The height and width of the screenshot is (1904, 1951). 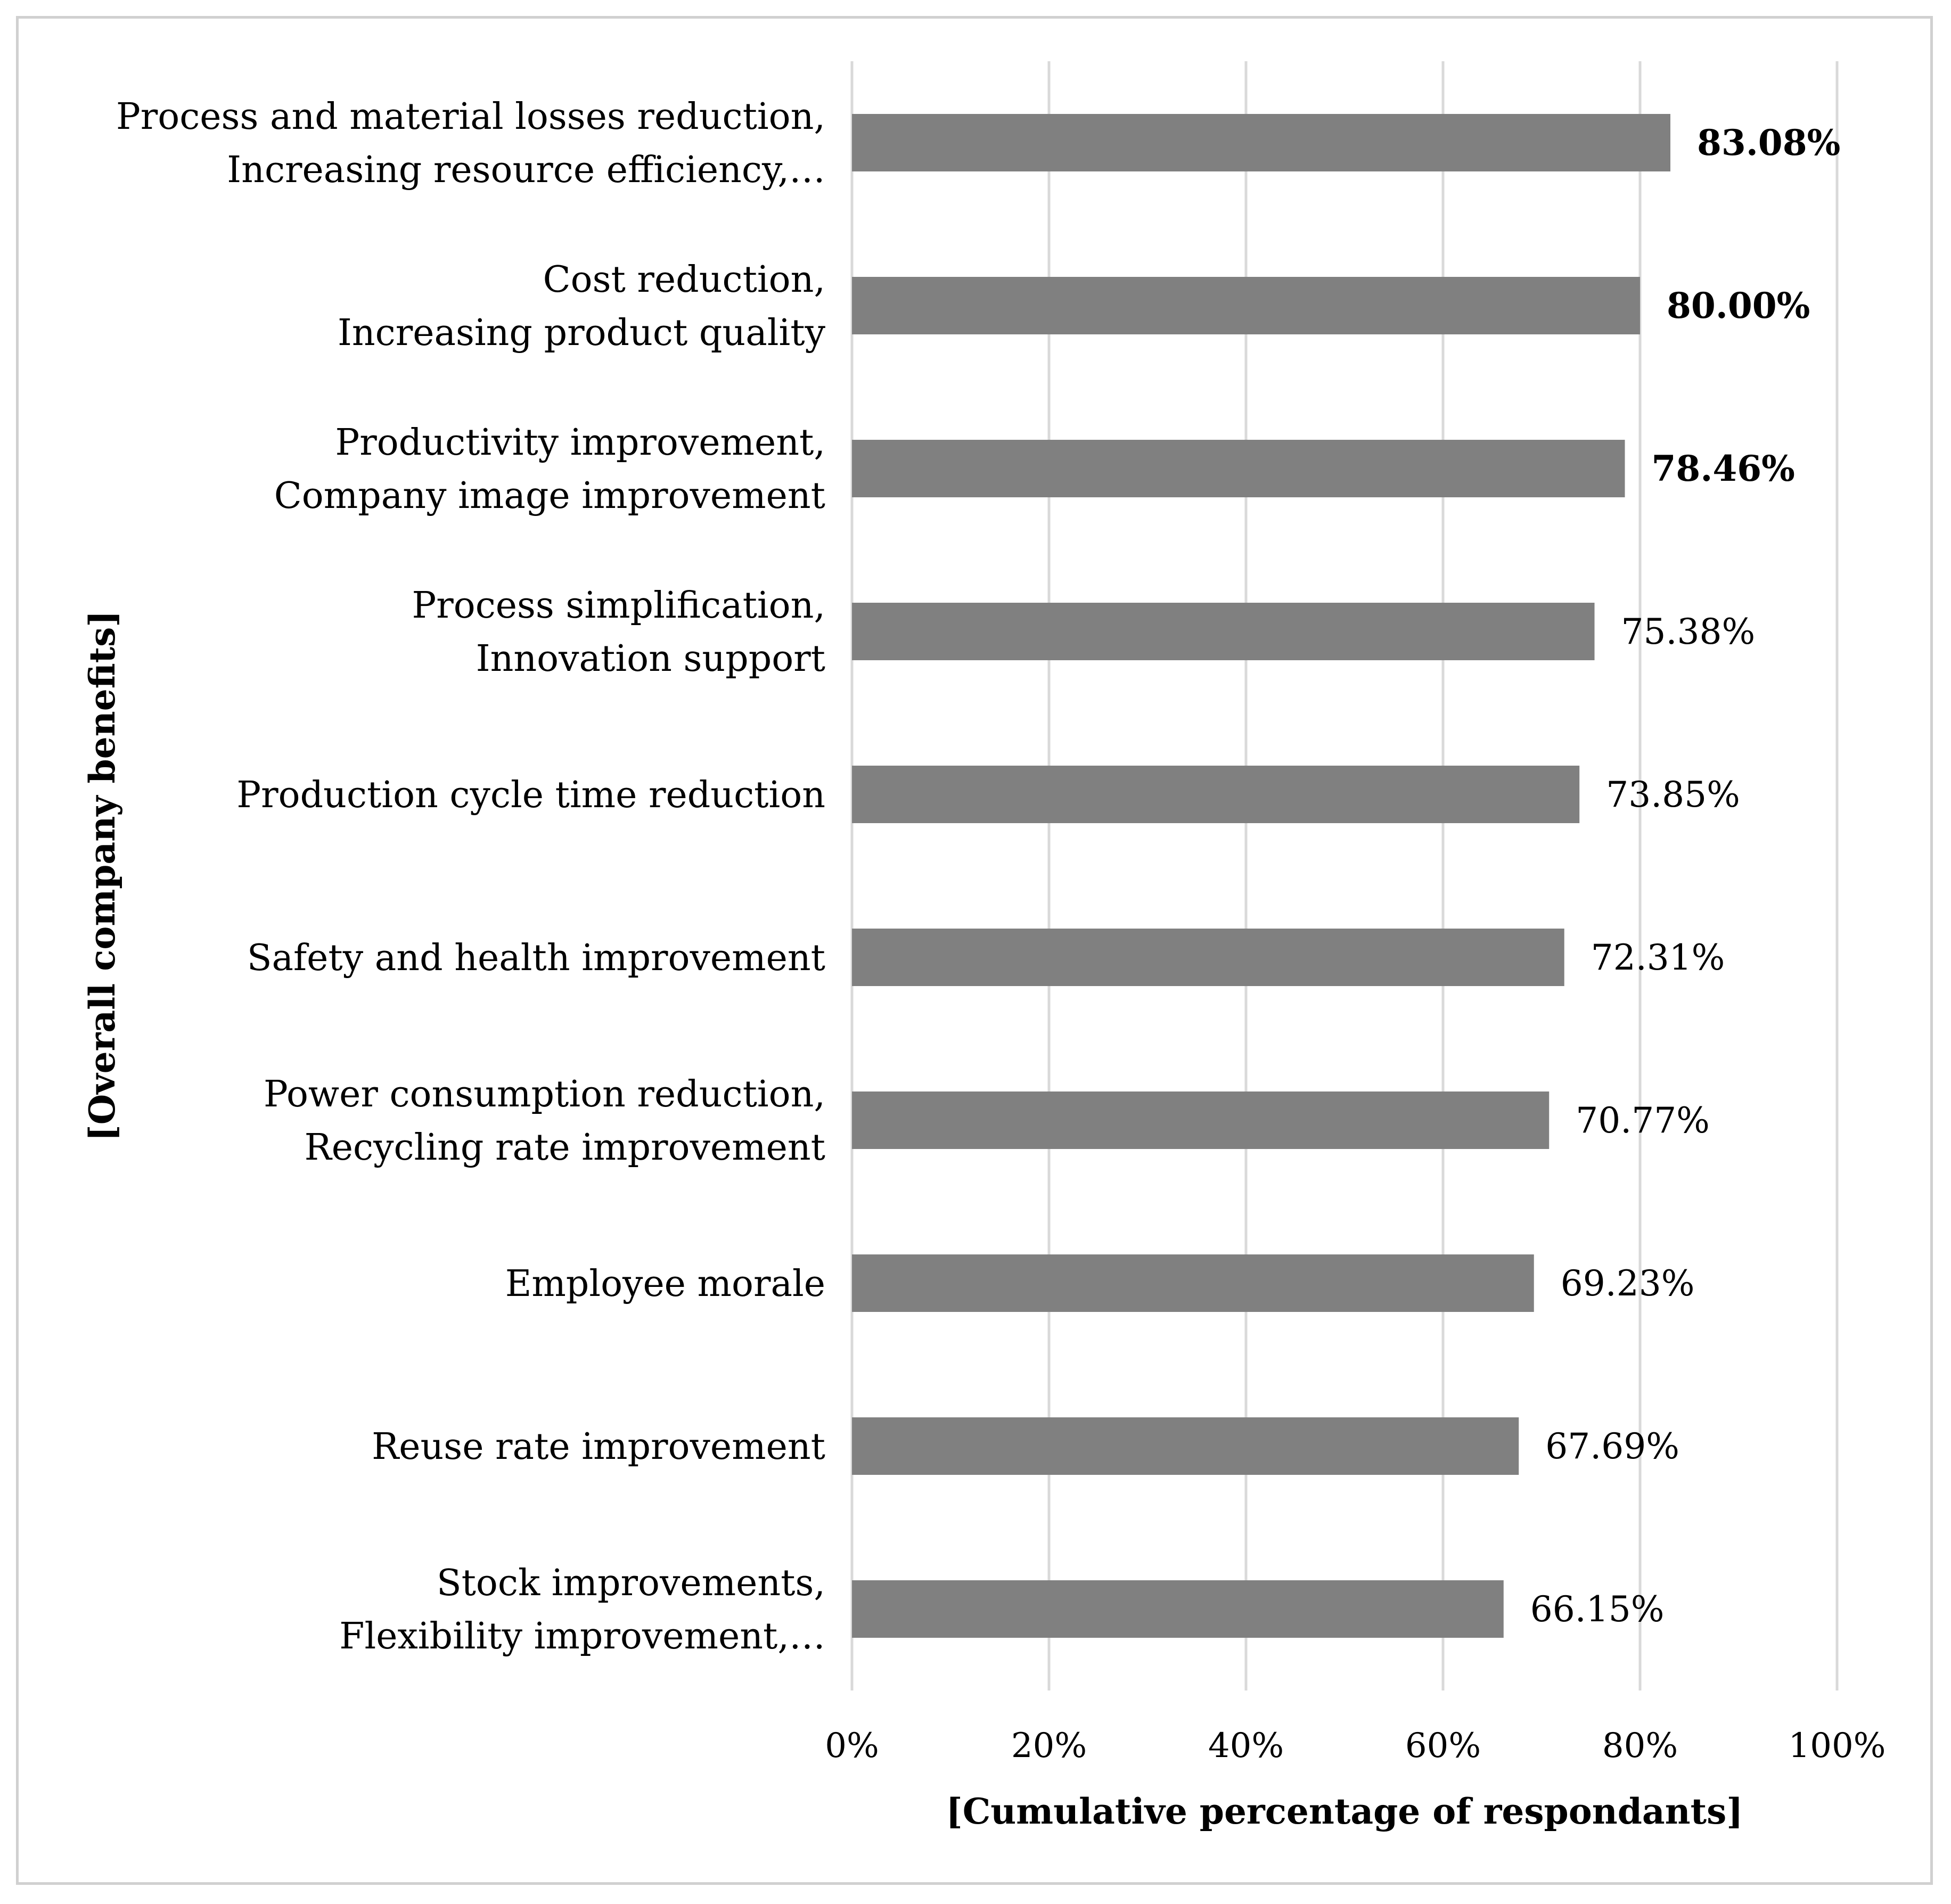 I want to click on value-label-3: 78.46%, so click(x=1723, y=469).